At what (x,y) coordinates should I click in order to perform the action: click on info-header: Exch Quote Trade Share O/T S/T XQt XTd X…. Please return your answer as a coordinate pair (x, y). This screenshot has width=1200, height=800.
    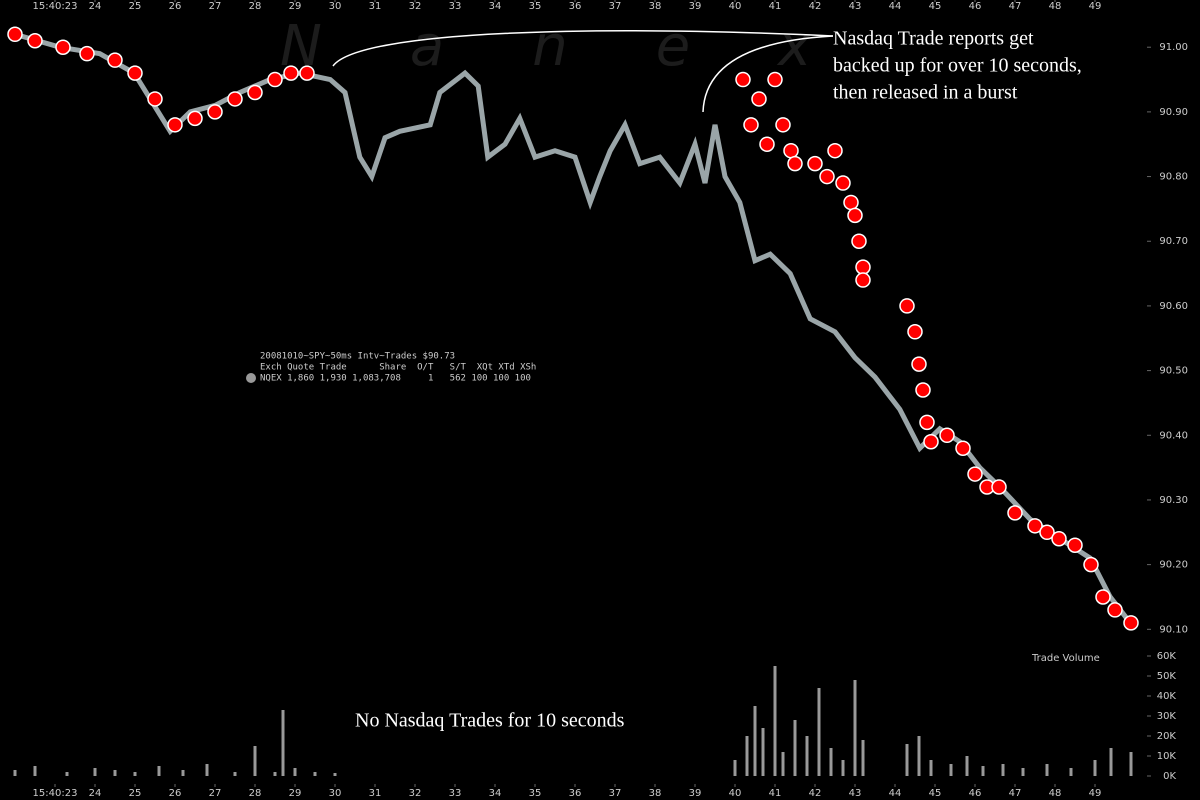
    Looking at the image, I should click on (398, 368).